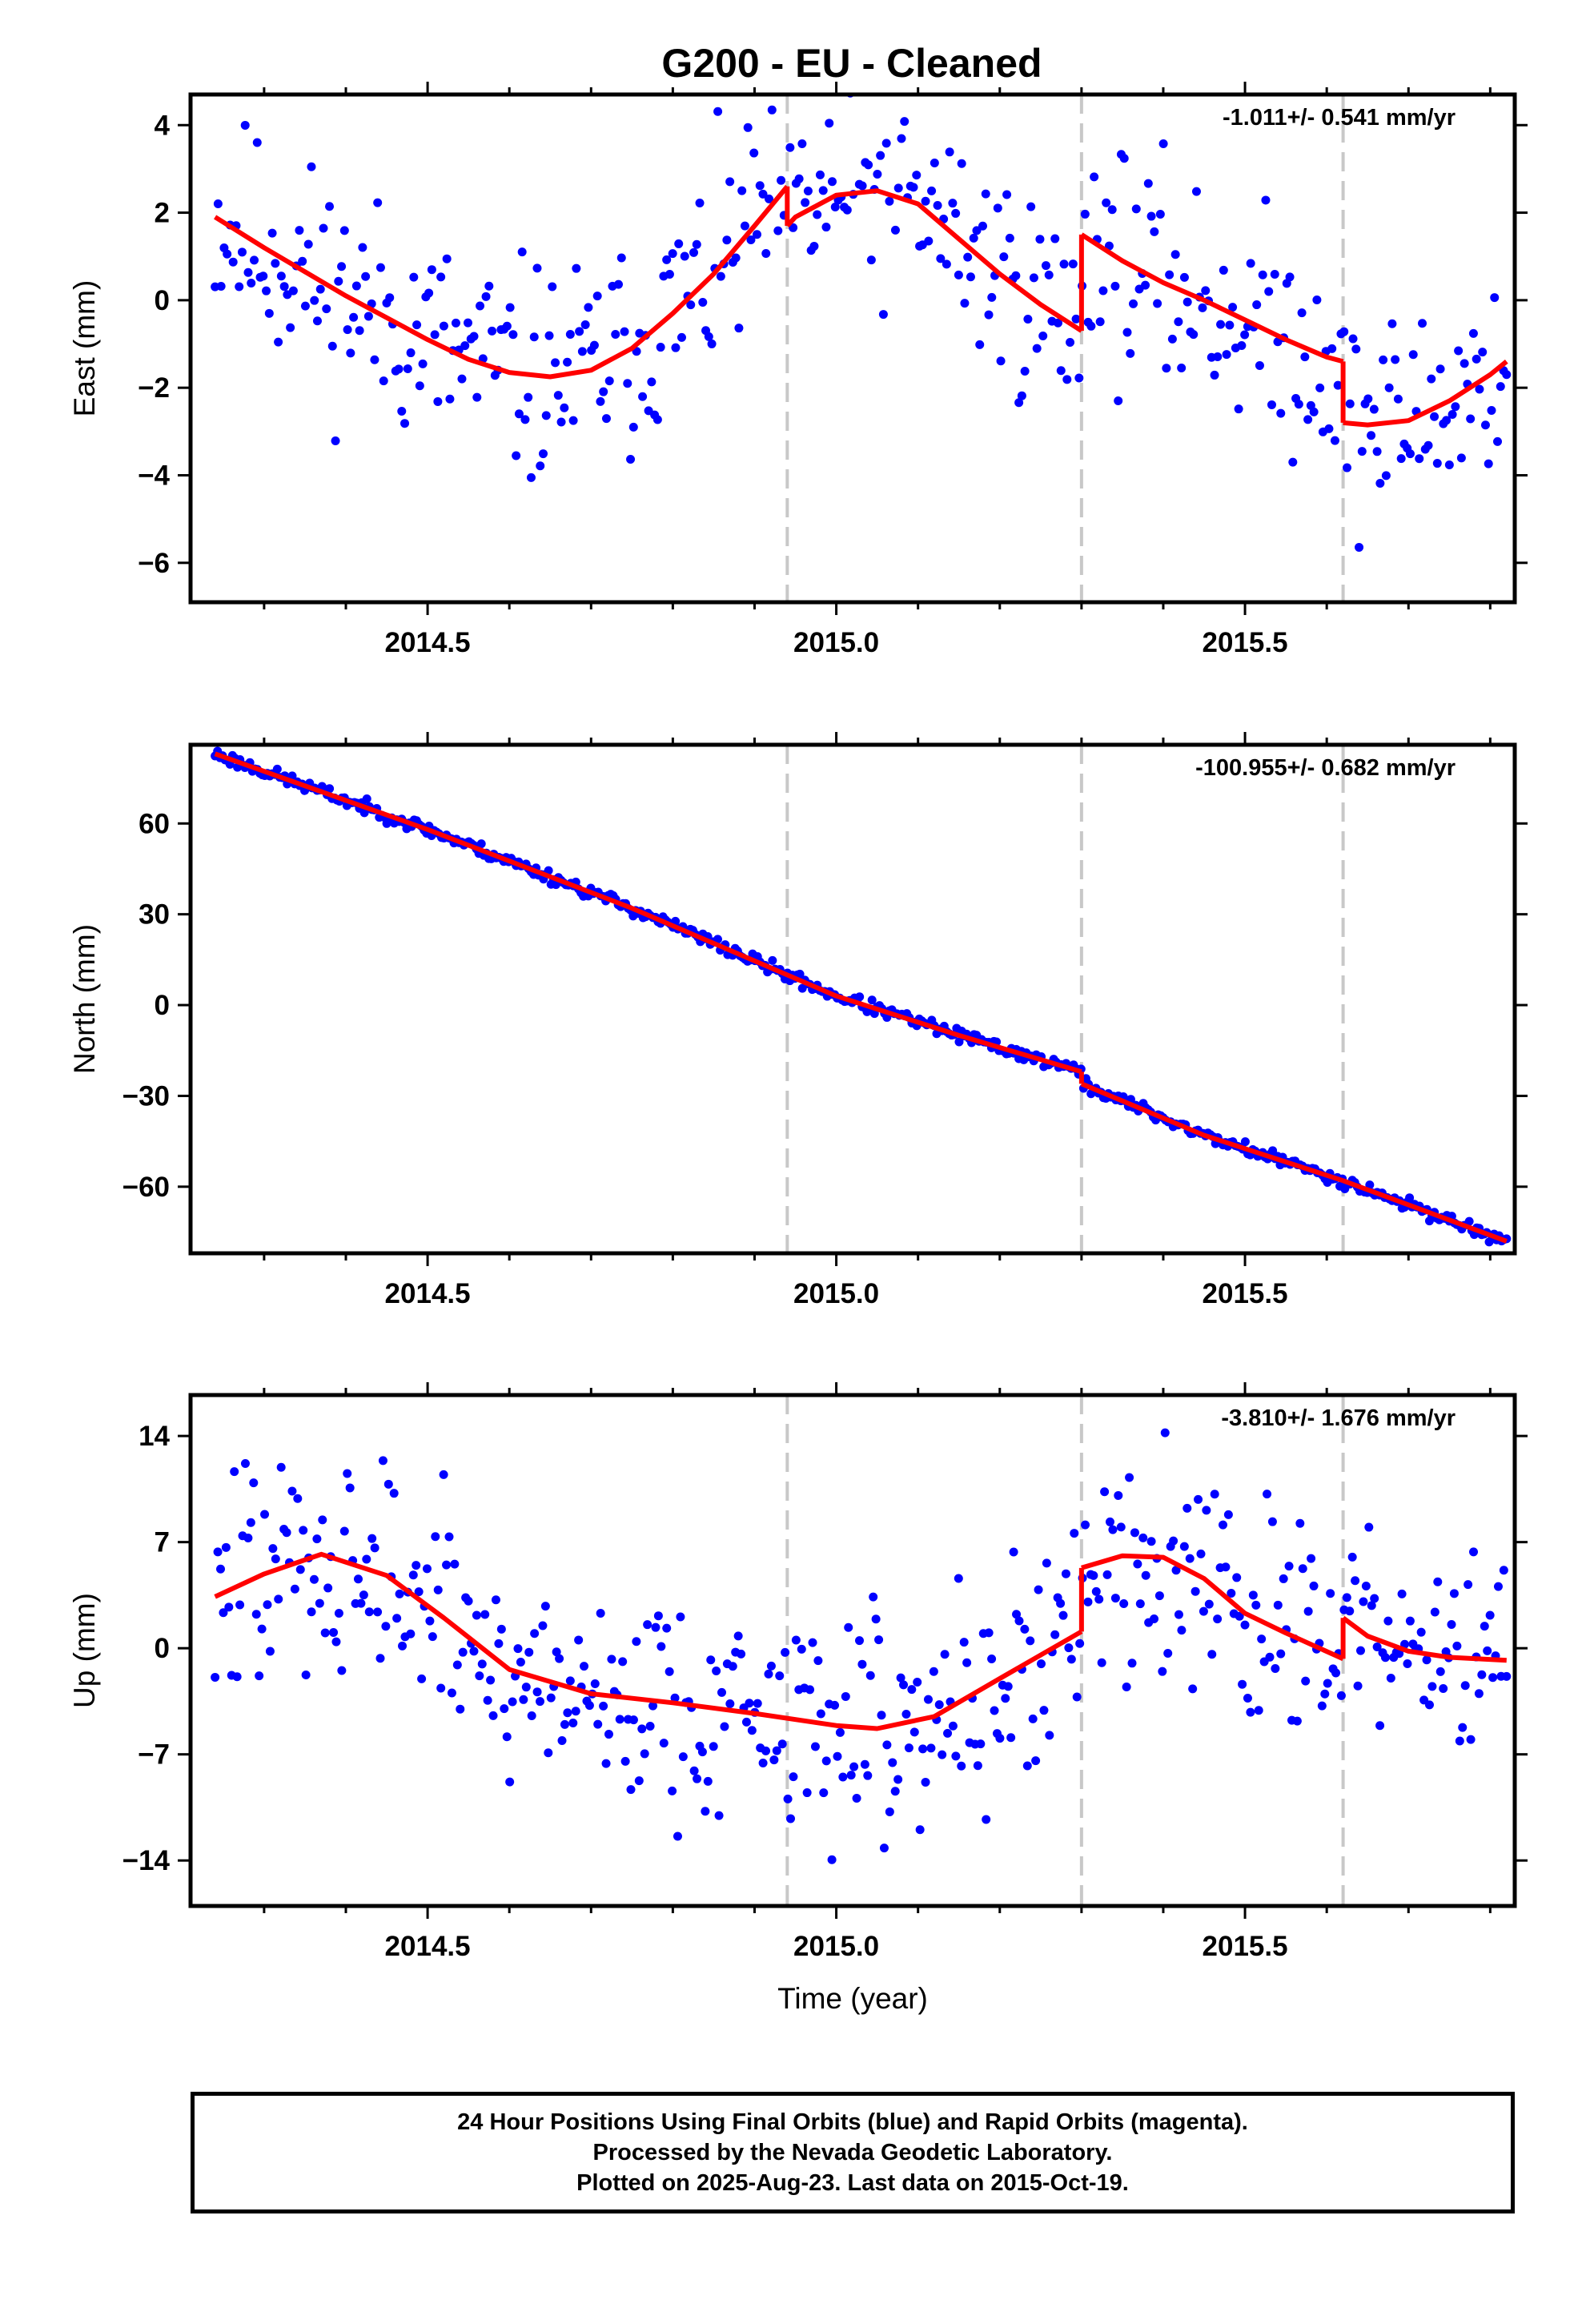 The image size is (1582, 2324). I want to click on y-tick-label-up: 0, so click(162, 1648).